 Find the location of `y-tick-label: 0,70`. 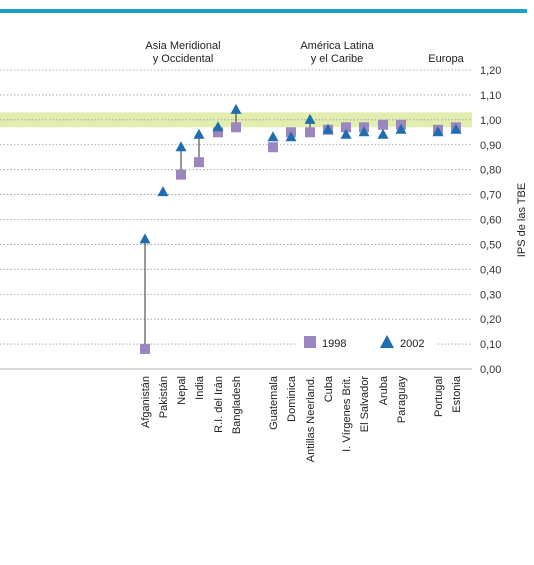

y-tick-label: 0,70 is located at coordinates (490, 196).